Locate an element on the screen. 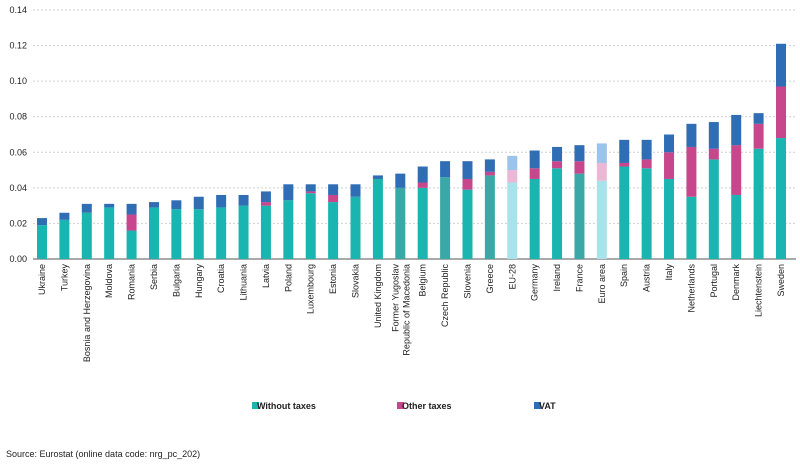 The height and width of the screenshot is (467, 800). legend: Without taxes Other taxes VAT is located at coordinates (404, 406).